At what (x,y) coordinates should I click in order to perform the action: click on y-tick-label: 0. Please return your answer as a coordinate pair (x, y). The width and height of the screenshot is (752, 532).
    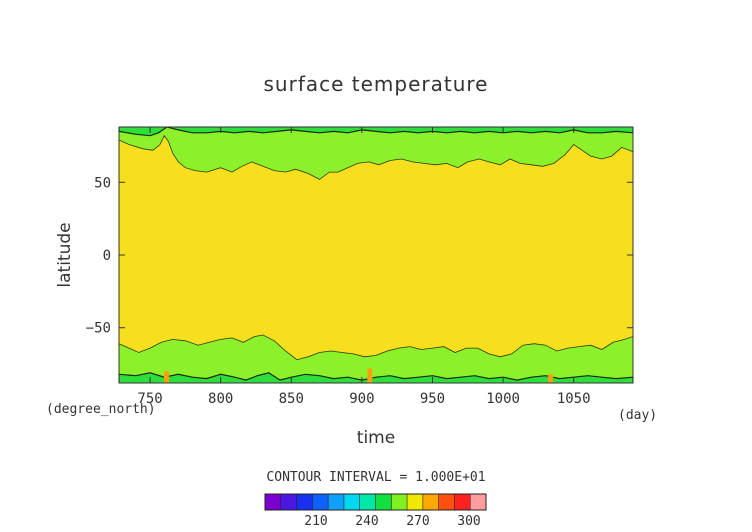
    Looking at the image, I should click on (107, 256).